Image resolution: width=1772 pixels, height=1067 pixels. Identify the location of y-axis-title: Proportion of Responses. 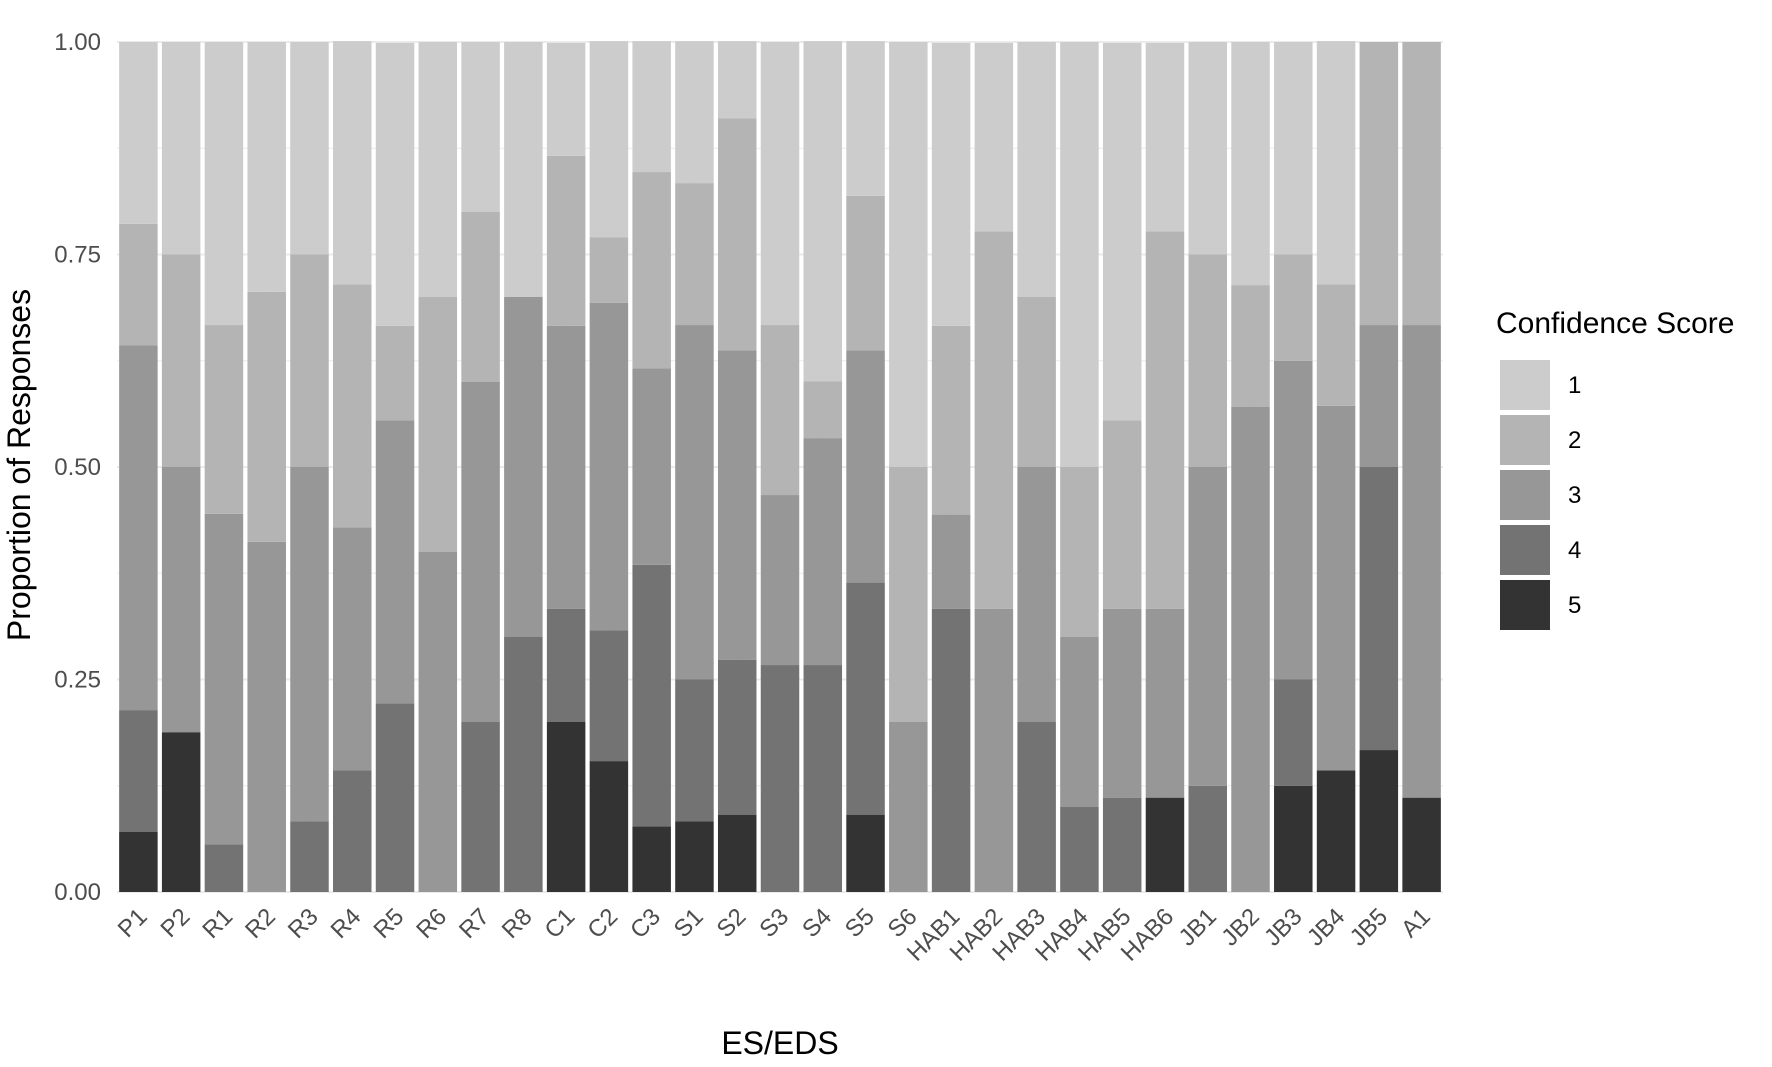
(19, 465).